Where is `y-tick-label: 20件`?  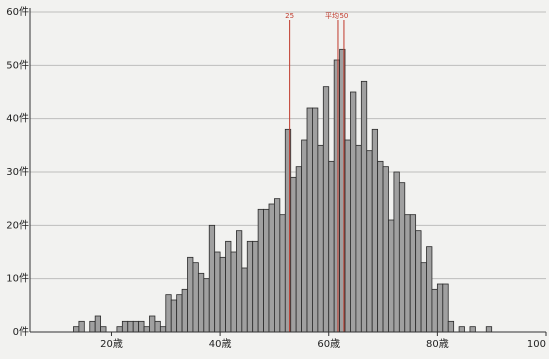 y-tick-label: 20件 is located at coordinates (17, 225).